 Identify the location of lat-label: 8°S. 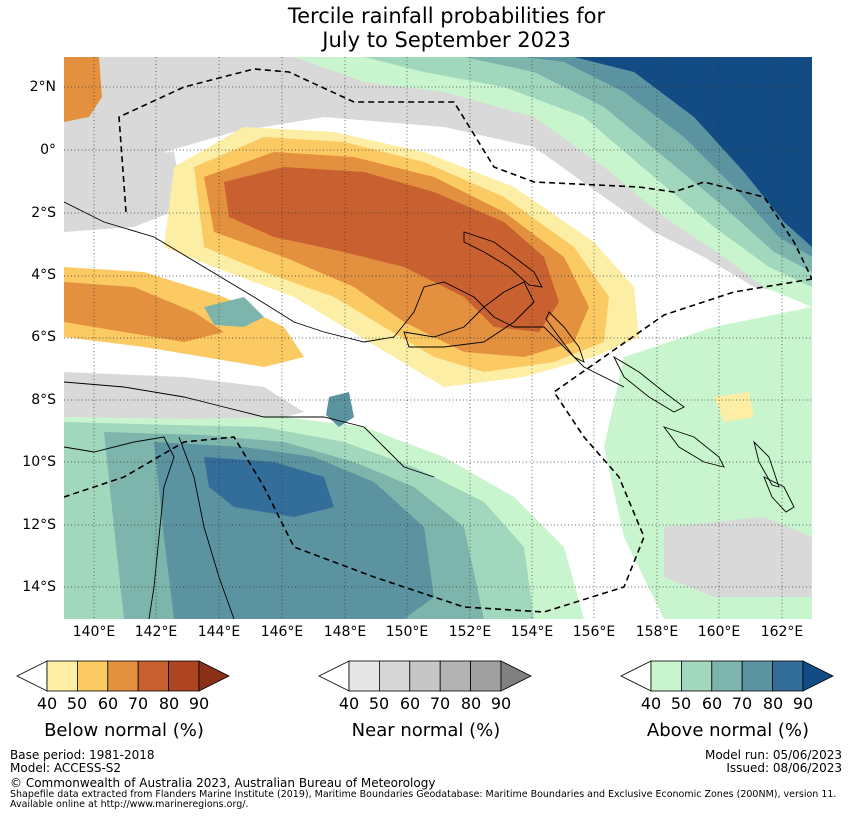
(43, 400).